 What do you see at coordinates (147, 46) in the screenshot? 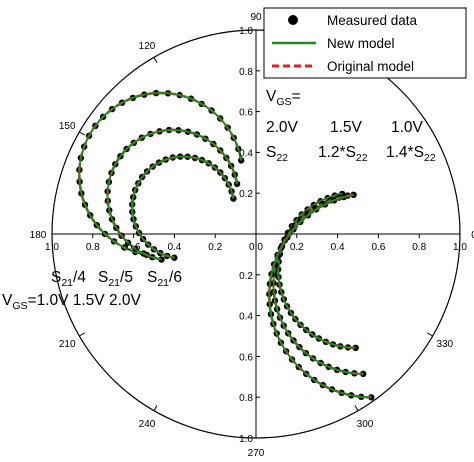
I see `angle-label: 120` at bounding box center [147, 46].